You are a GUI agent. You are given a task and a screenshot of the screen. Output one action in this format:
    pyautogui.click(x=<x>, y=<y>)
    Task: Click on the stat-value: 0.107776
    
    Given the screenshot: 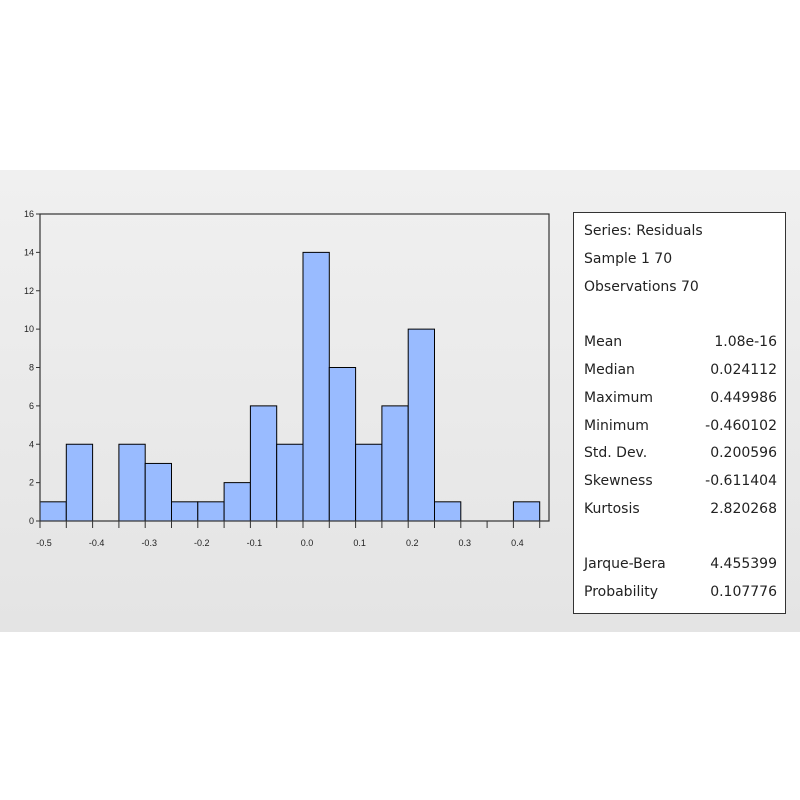 What is the action you would take?
    pyautogui.click(x=743, y=592)
    